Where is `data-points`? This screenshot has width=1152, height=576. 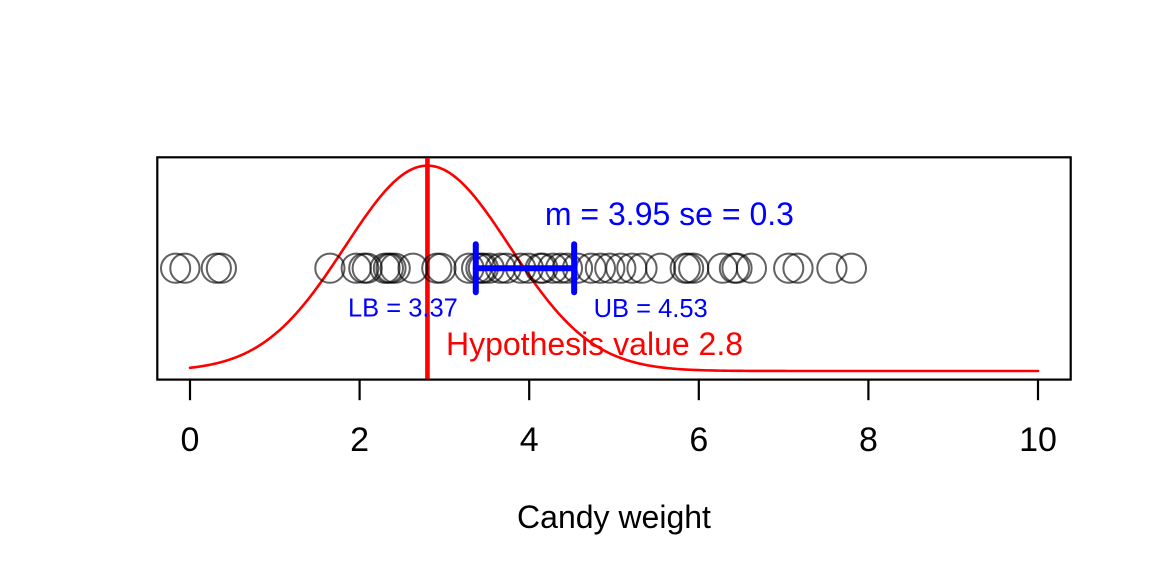 data-points is located at coordinates (514, 268).